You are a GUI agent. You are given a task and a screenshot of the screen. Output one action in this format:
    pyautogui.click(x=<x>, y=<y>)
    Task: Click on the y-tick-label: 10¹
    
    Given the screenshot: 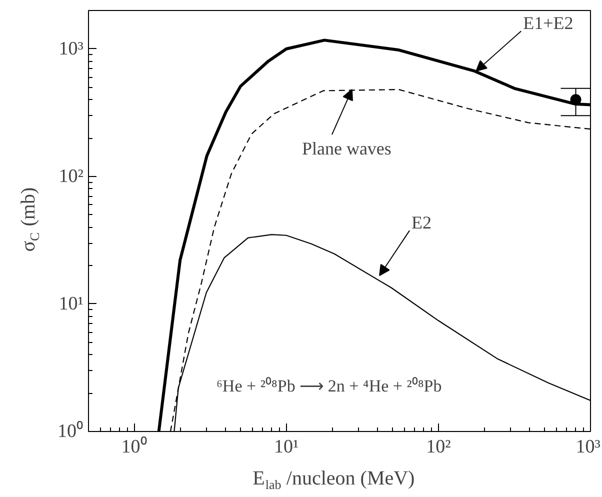 What is the action you would take?
    pyautogui.click(x=71, y=303)
    